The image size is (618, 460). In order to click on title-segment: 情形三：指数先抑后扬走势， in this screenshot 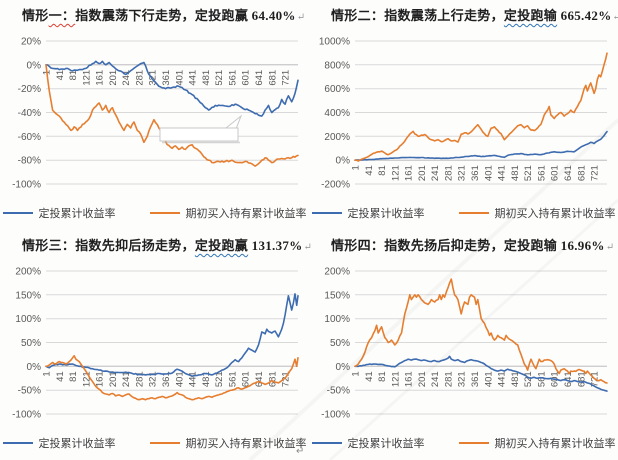, I will do `click(108, 245)`.